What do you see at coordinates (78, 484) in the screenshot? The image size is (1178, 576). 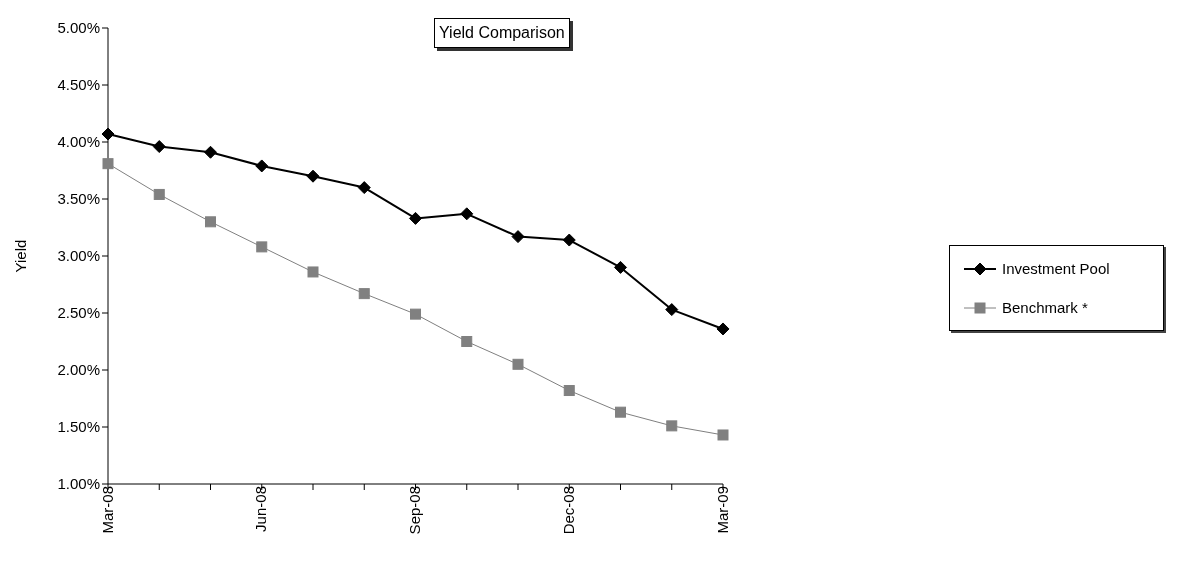 I see `y-tick-label: 1.00%` at bounding box center [78, 484].